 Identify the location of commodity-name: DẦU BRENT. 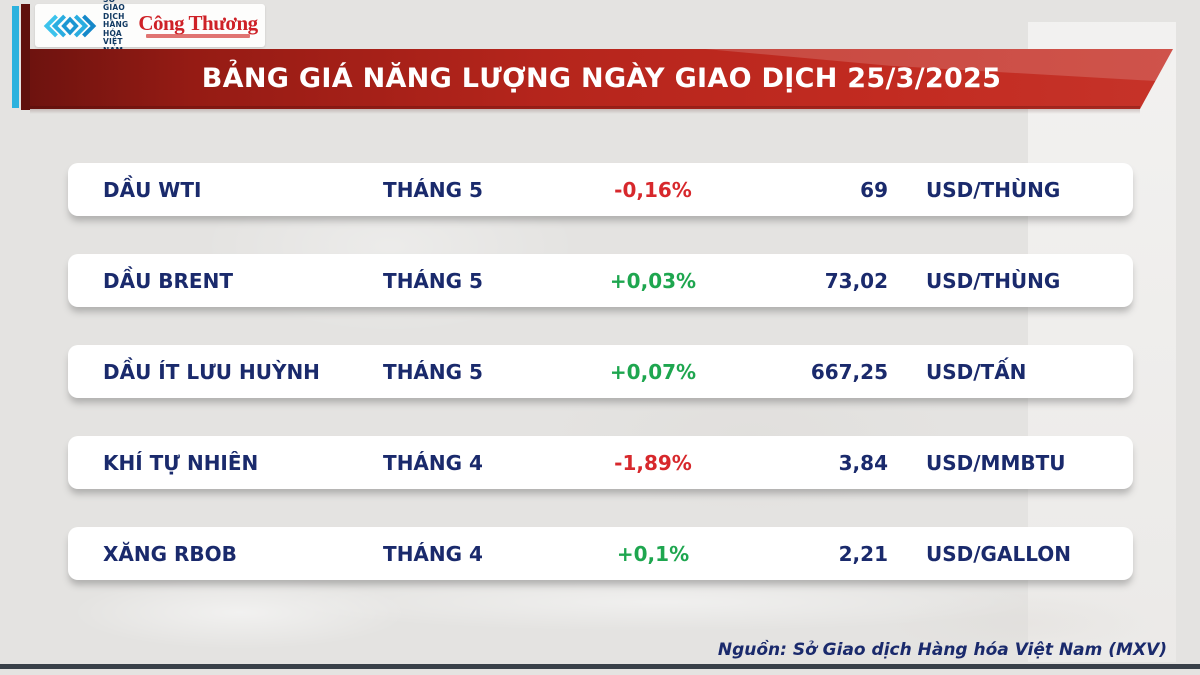
(168, 280).